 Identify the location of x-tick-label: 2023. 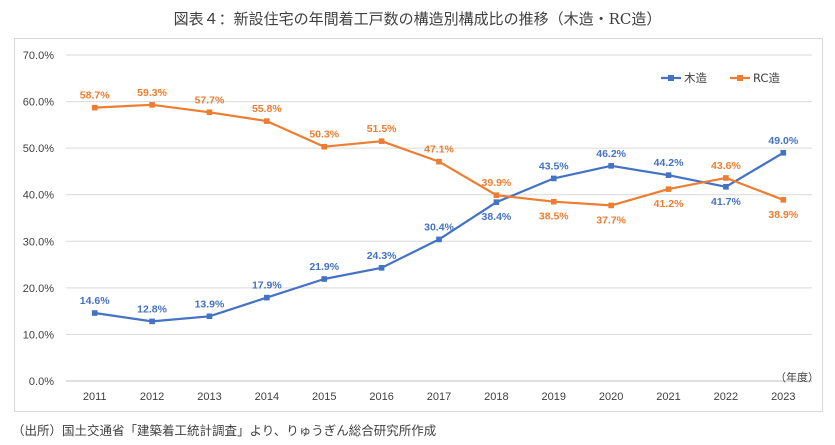
(783, 397).